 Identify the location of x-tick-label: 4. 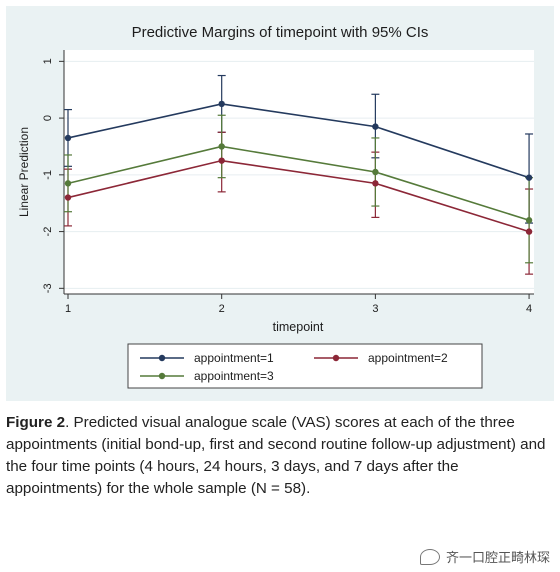
(529, 309).